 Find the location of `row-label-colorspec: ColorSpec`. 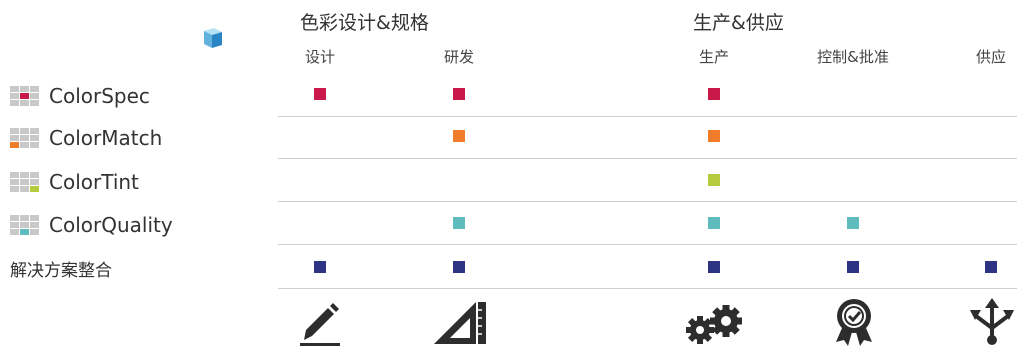

row-label-colorspec: ColorSpec is located at coordinates (80, 96).